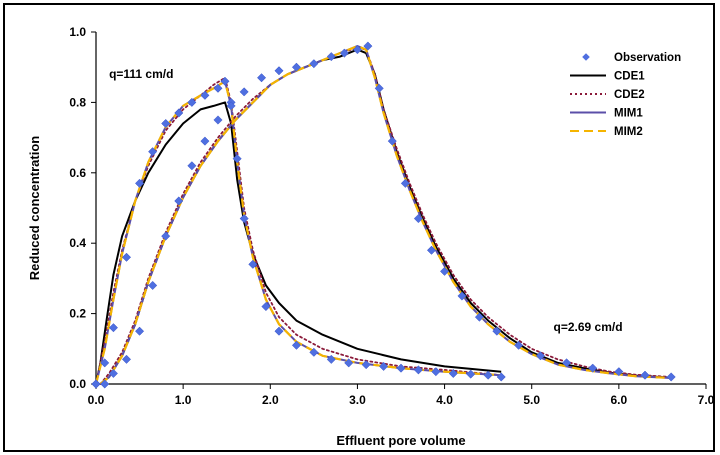 The width and height of the screenshot is (720, 455). I want to click on y-tick-label: 0.4, so click(77, 243).